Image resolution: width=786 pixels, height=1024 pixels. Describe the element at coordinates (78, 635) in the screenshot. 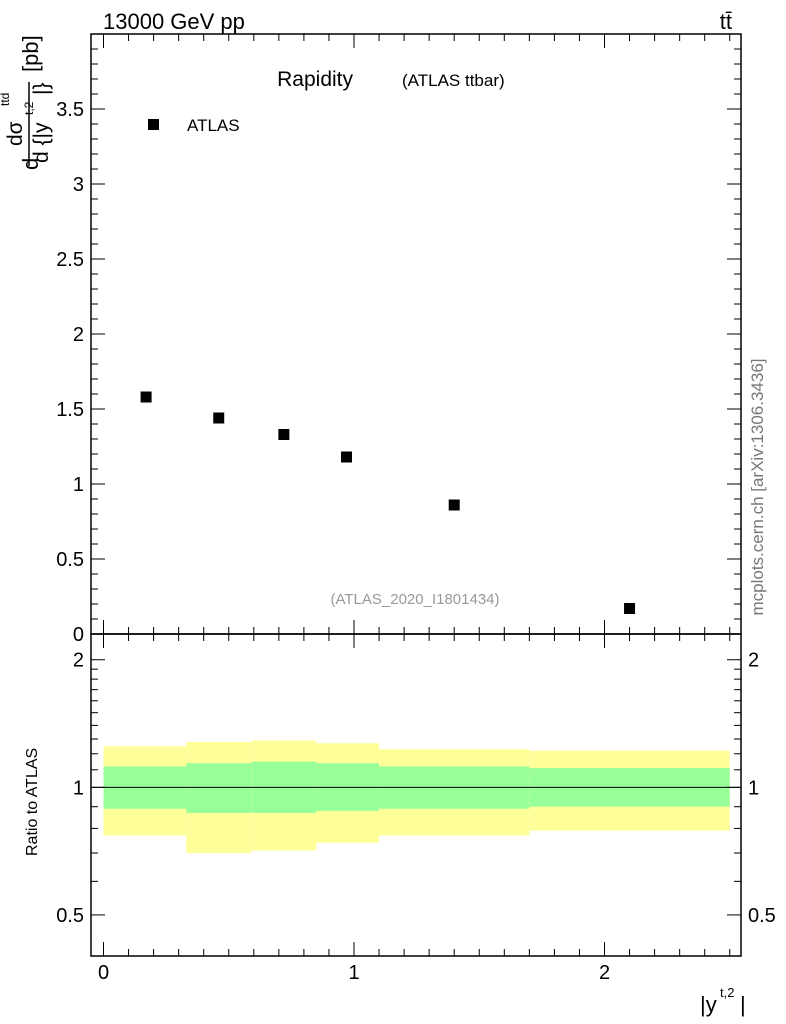

I see `y-tick-label: 0` at that location.